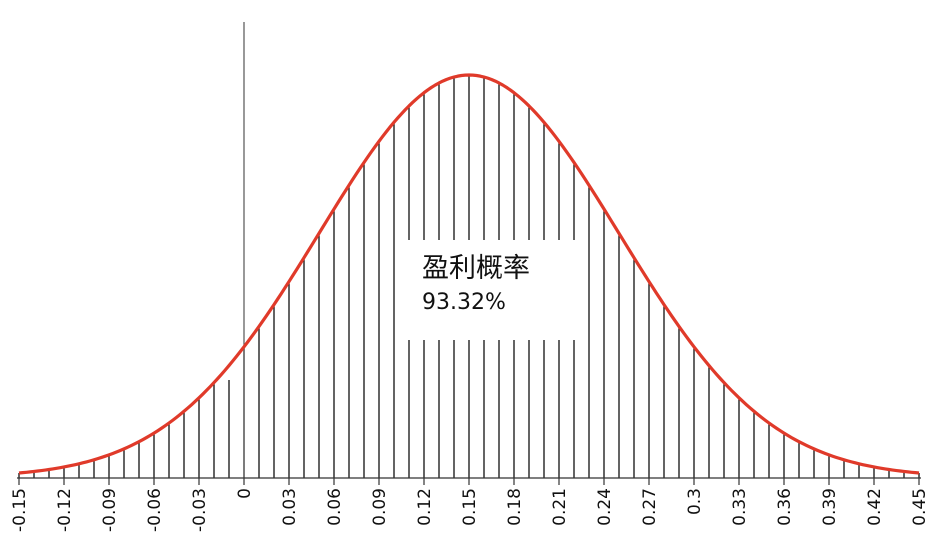  Describe the element at coordinates (875, 507) in the screenshot. I see `x-tick-label: 0.42` at that location.